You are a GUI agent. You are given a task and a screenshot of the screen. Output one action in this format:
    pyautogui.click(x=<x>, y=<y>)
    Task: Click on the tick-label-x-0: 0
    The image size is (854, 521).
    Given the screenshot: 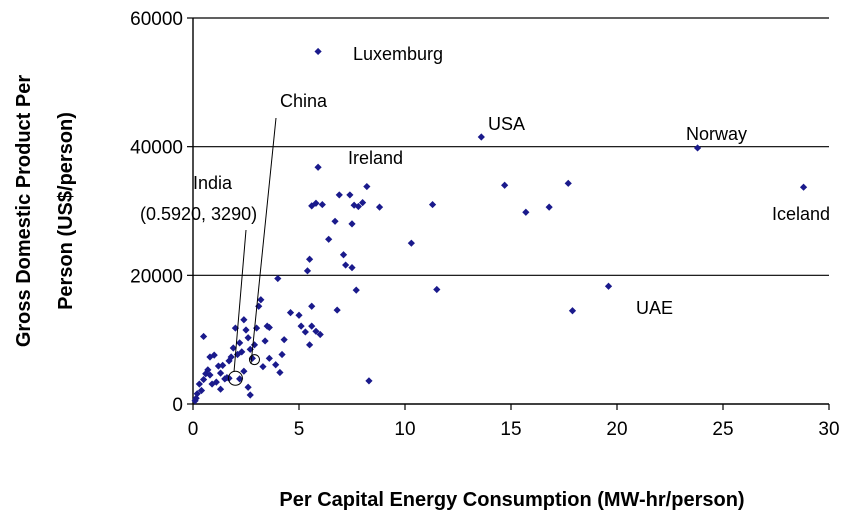 What is the action you would take?
    pyautogui.click(x=193, y=429)
    